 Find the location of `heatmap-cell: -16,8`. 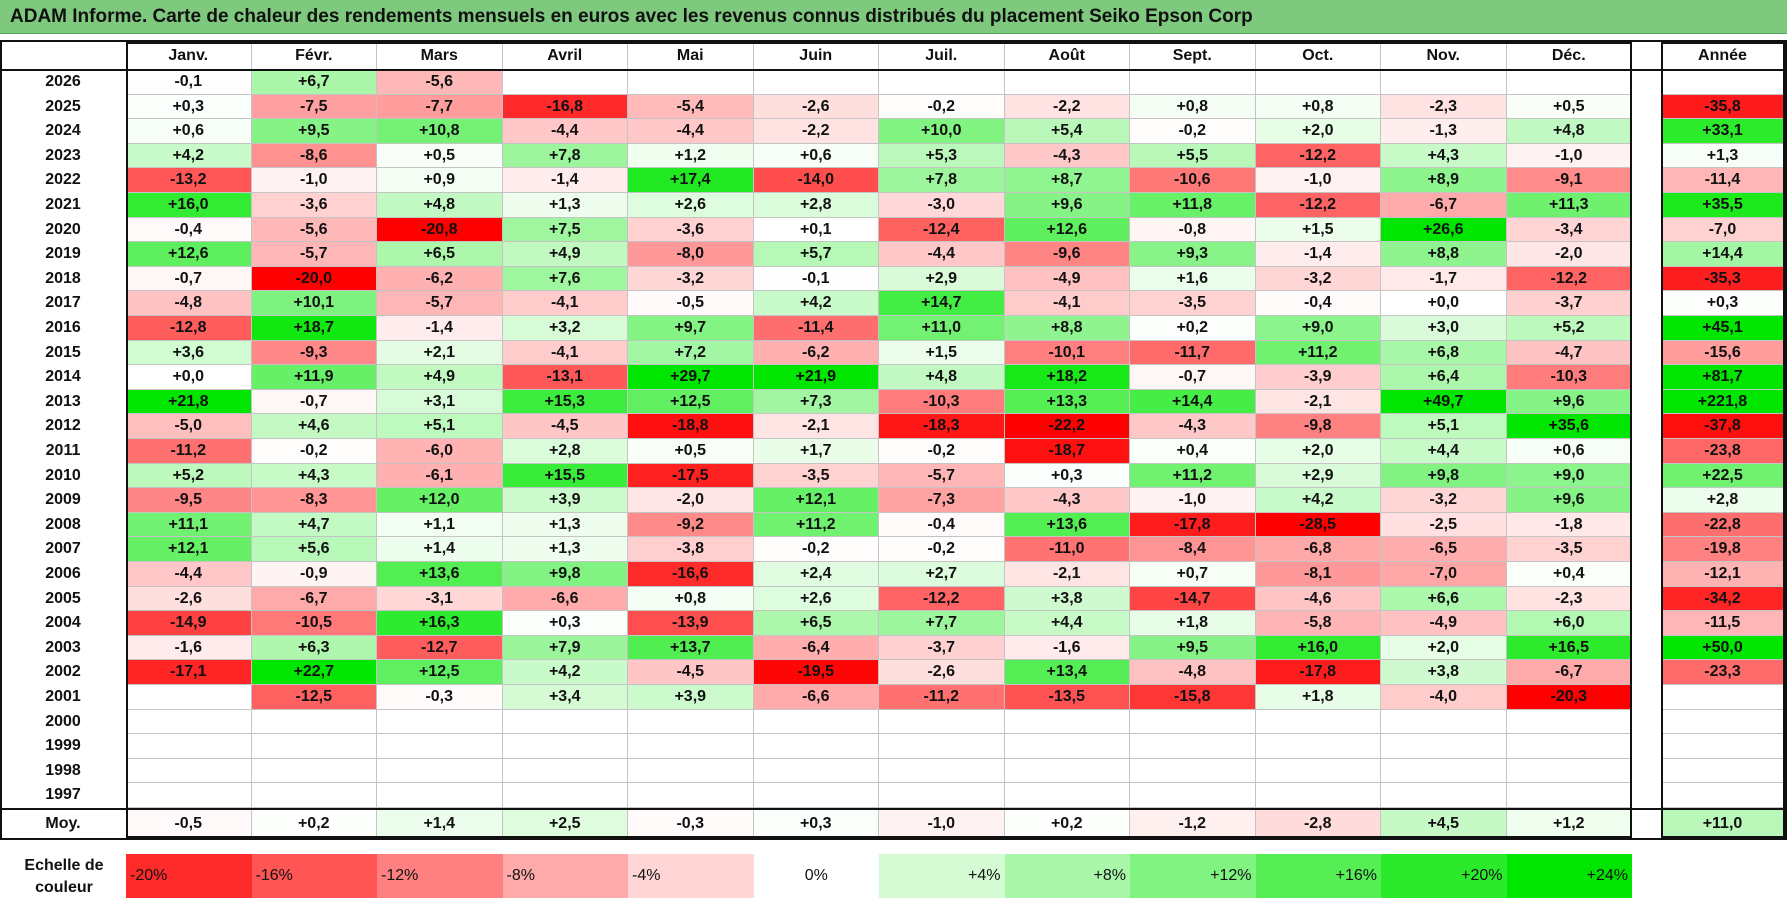

heatmap-cell: -16,8 is located at coordinates (565, 107).